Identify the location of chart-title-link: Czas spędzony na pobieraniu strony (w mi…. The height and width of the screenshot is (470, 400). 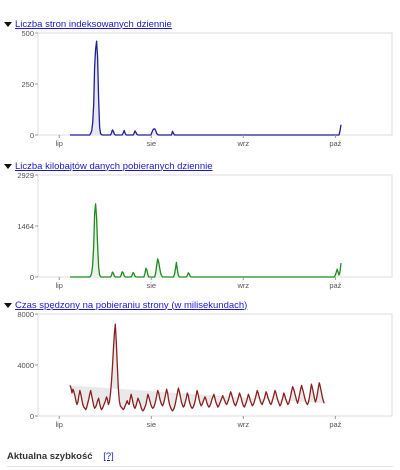
(131, 305).